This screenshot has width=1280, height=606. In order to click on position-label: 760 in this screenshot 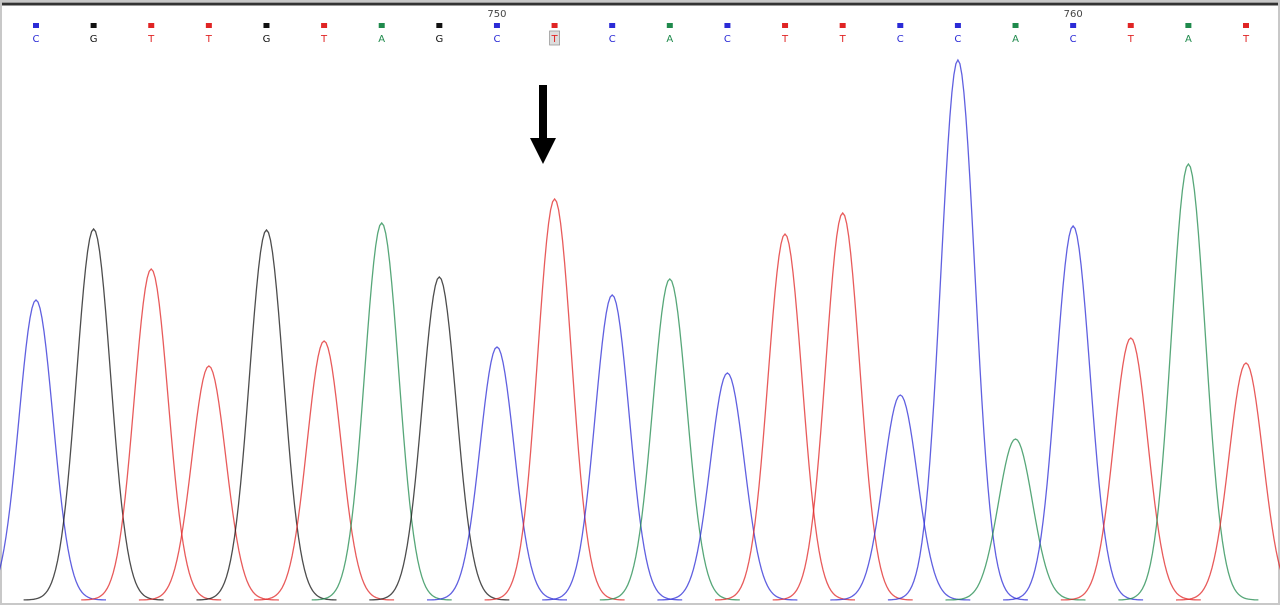, I will do `click(1073, 14)`.